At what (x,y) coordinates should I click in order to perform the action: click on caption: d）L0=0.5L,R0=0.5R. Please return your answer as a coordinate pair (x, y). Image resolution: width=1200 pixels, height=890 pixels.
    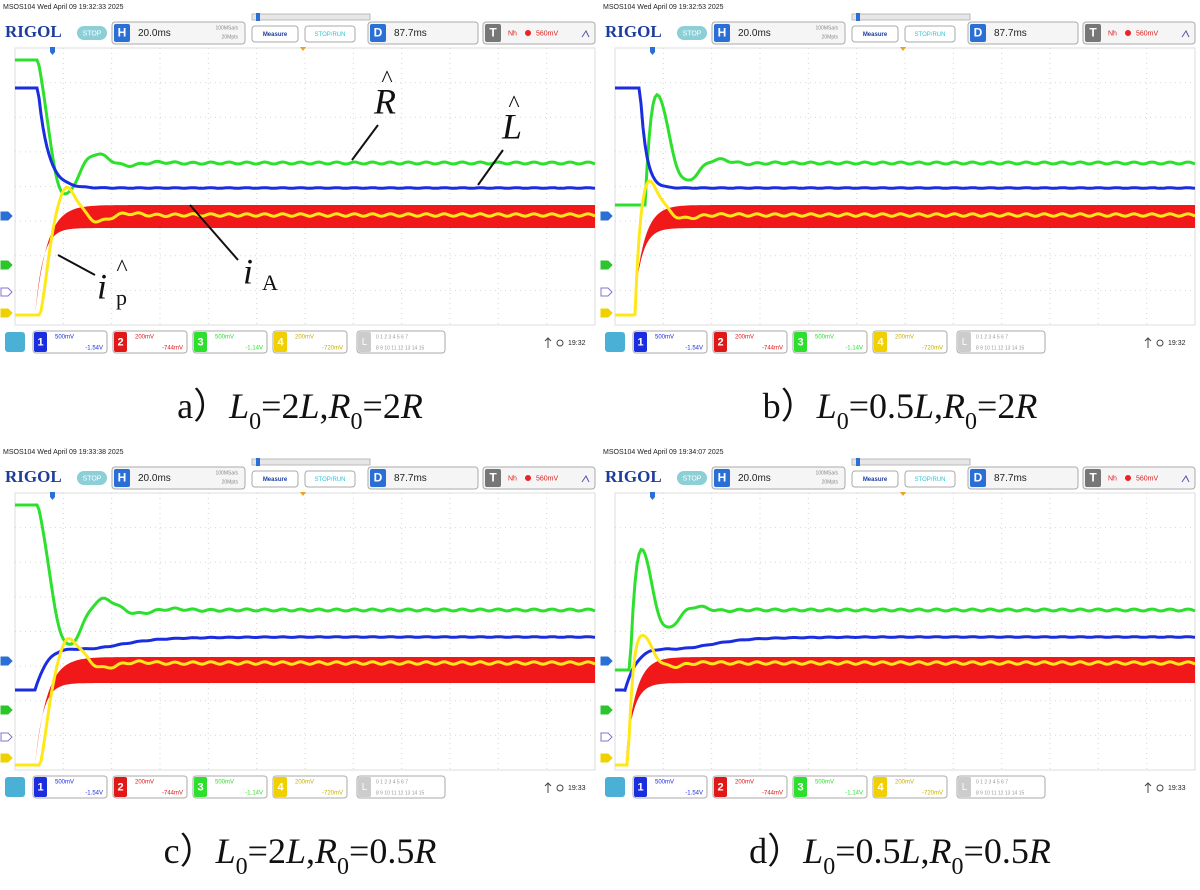
    Looking at the image, I should click on (900, 855).